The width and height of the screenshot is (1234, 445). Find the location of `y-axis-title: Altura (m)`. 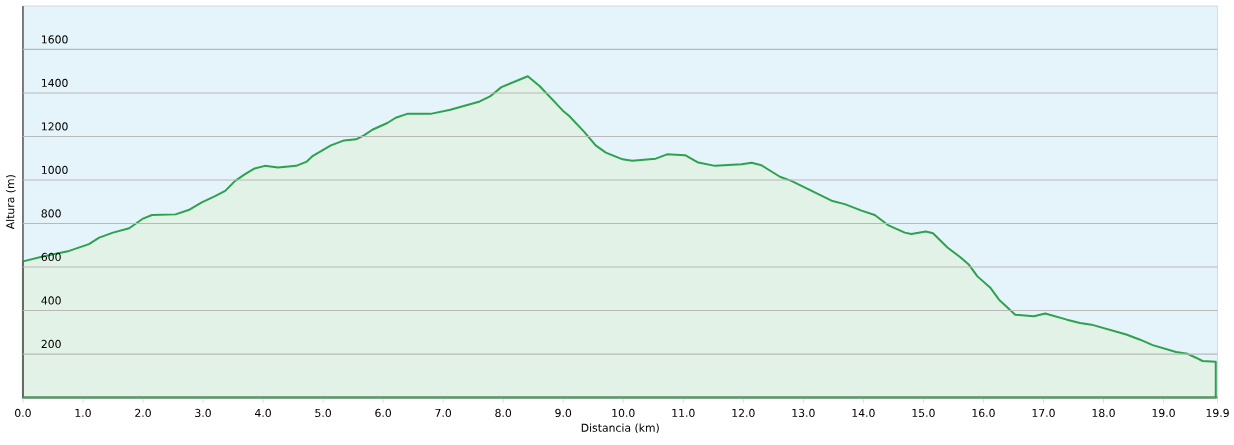

y-axis-title: Altura (m) is located at coordinates (10, 202).